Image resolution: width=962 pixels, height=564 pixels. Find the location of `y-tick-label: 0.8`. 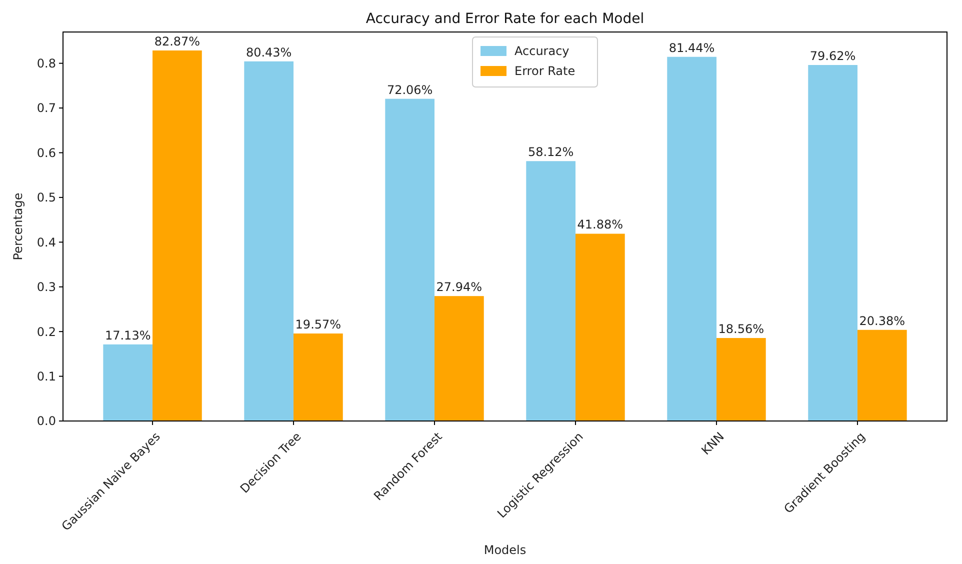

y-tick-label: 0.8 is located at coordinates (46, 63).